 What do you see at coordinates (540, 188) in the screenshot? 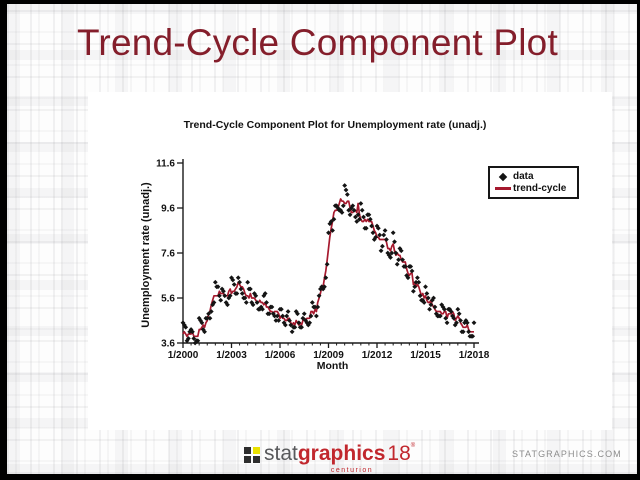
I see `legend-label-trend-cycle: trend-cycle` at bounding box center [540, 188].